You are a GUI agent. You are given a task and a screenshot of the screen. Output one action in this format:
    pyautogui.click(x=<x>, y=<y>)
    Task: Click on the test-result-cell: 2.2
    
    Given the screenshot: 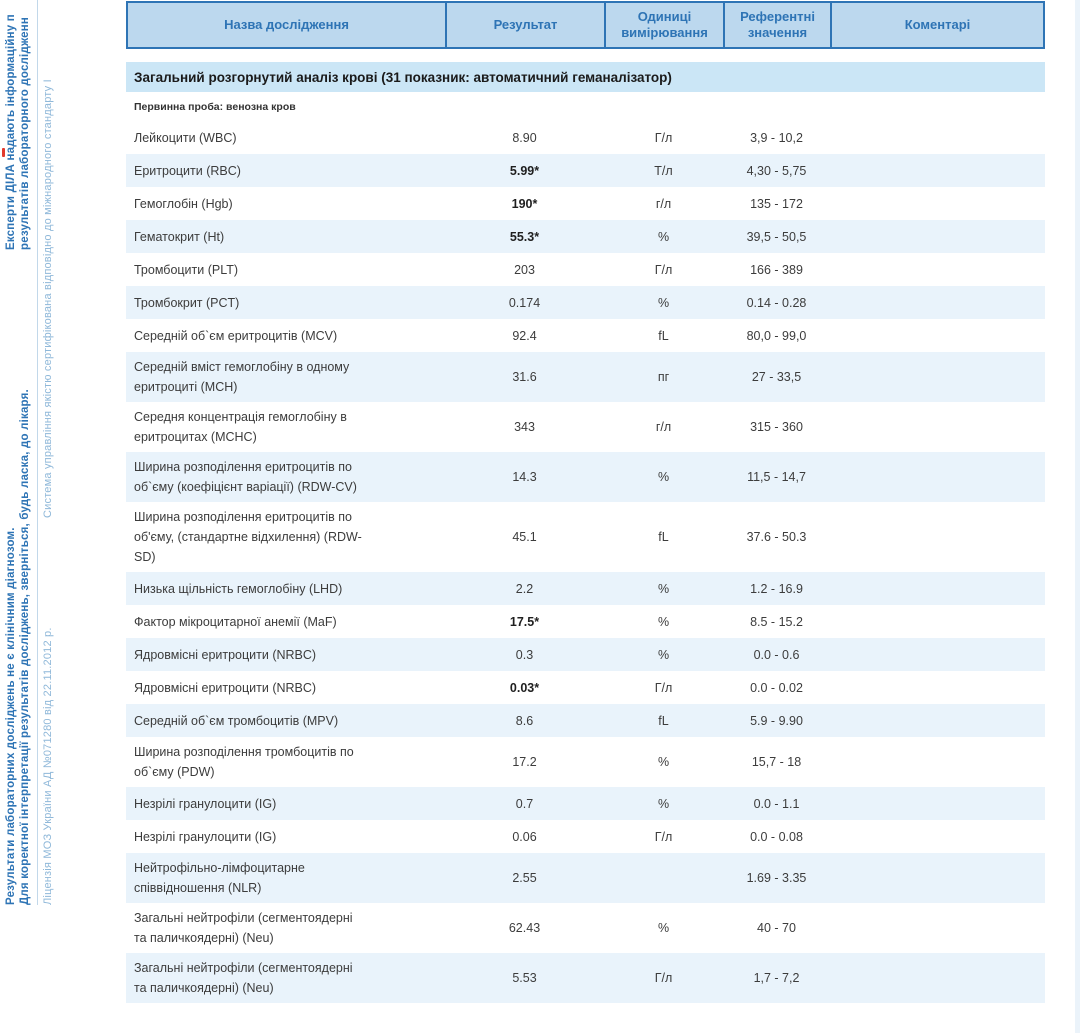 What is the action you would take?
    pyautogui.click(x=524, y=588)
    